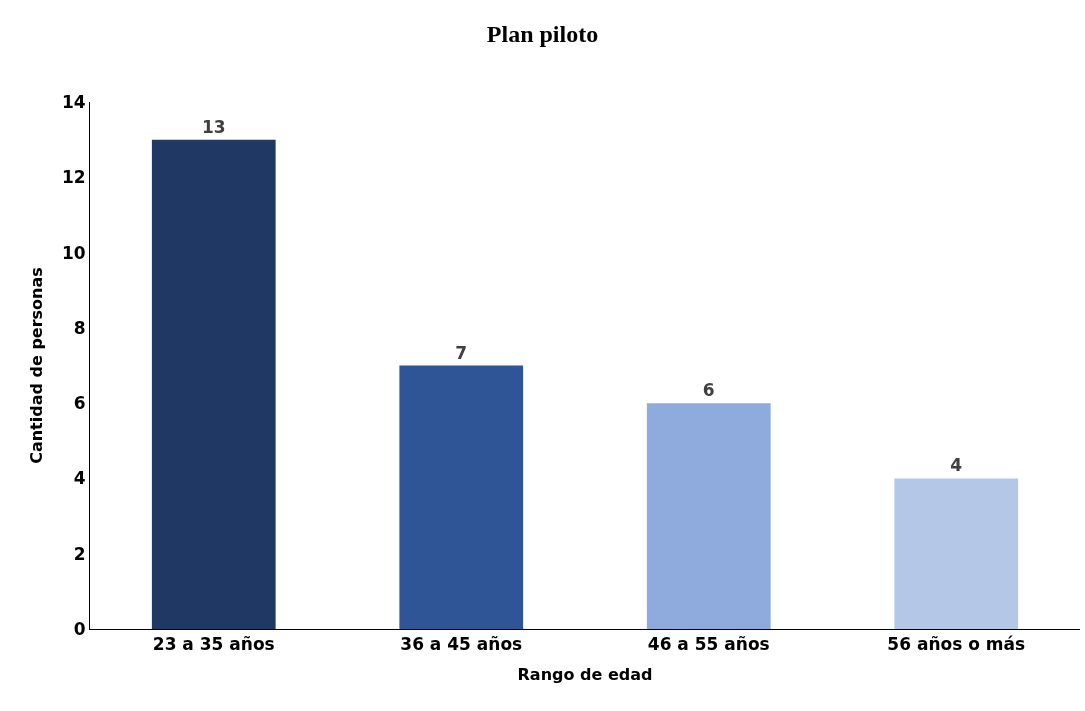 The image size is (1085, 711). What do you see at coordinates (461, 352) in the screenshot?
I see `data-label: 7` at bounding box center [461, 352].